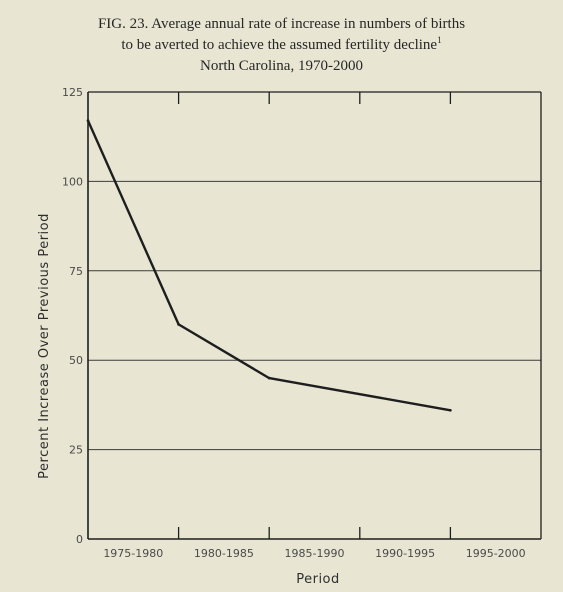 Image resolution: width=563 pixels, height=592 pixels. What do you see at coordinates (178, 324) in the screenshot?
I see `data-point-1980` at bounding box center [178, 324].